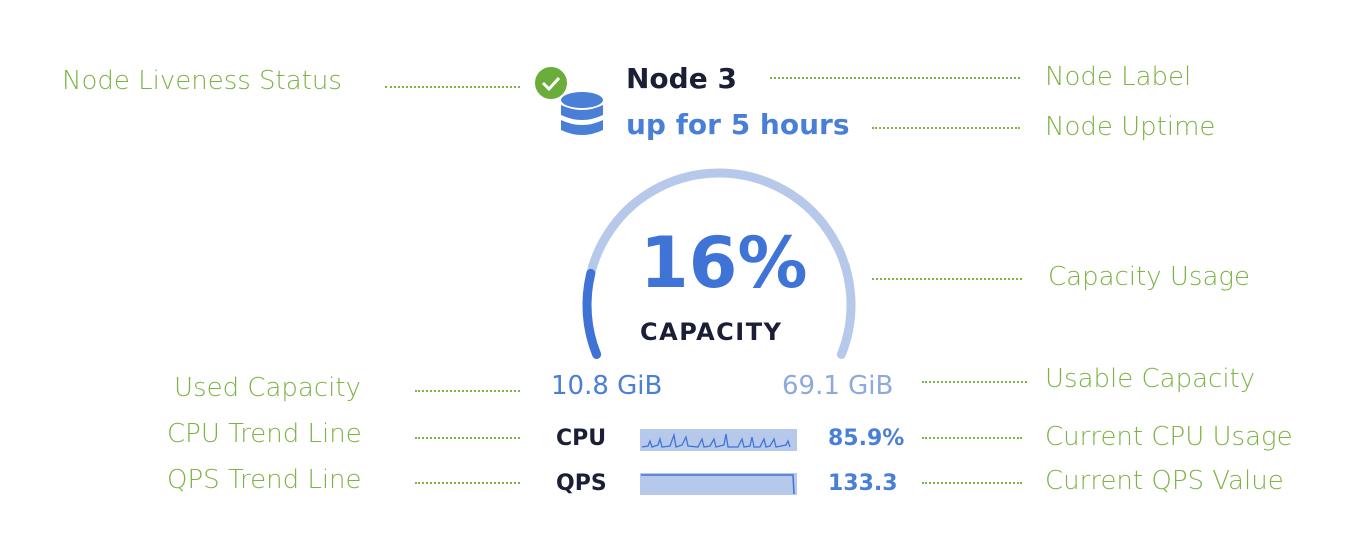  I want to click on annotation-qps-trend: QPS Trend Line, so click(264, 480).